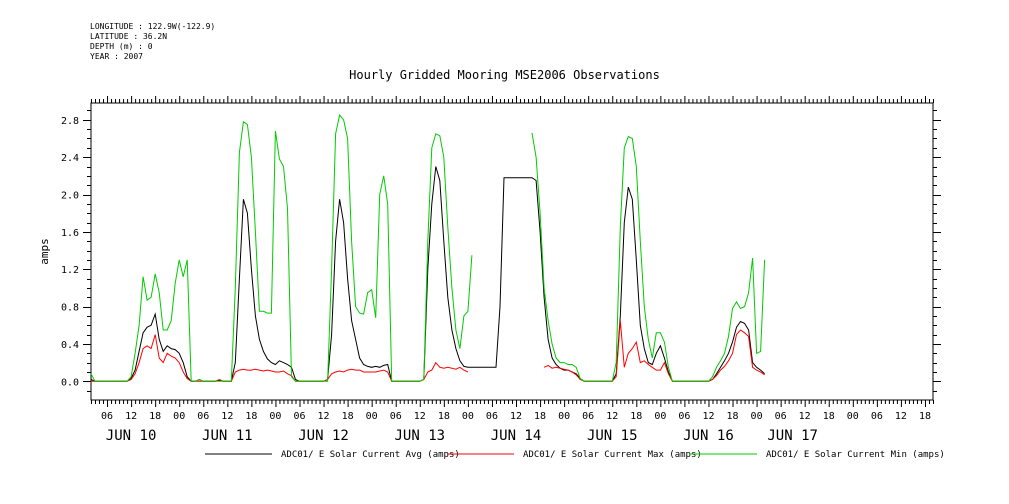  Describe the element at coordinates (792, 436) in the screenshot. I see `x-date-label: JUN 17` at that location.